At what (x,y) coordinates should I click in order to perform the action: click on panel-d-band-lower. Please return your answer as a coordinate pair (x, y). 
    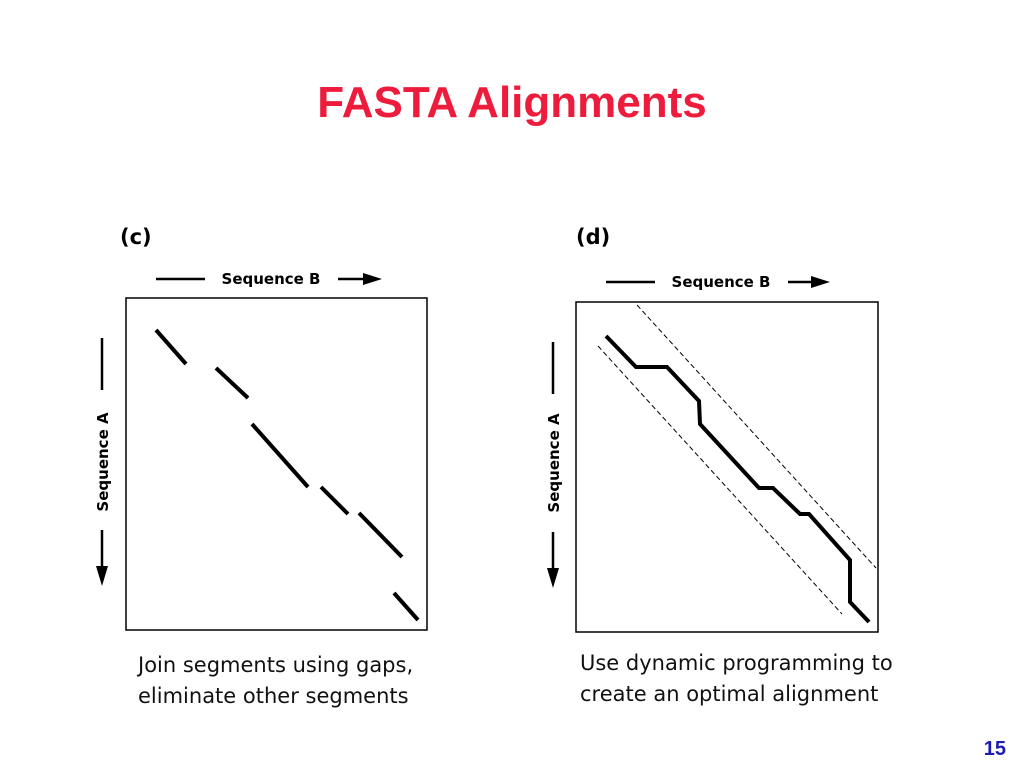
    Looking at the image, I should click on (720, 480).